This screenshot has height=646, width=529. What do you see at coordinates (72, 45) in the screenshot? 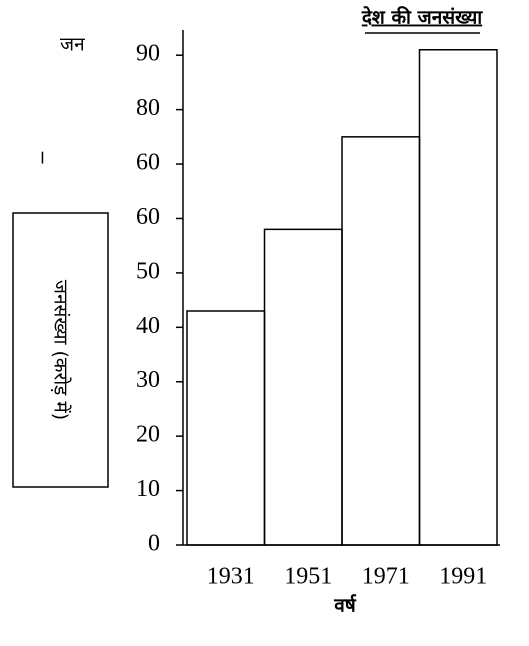
I see `fragment-text: जन` at bounding box center [72, 45].